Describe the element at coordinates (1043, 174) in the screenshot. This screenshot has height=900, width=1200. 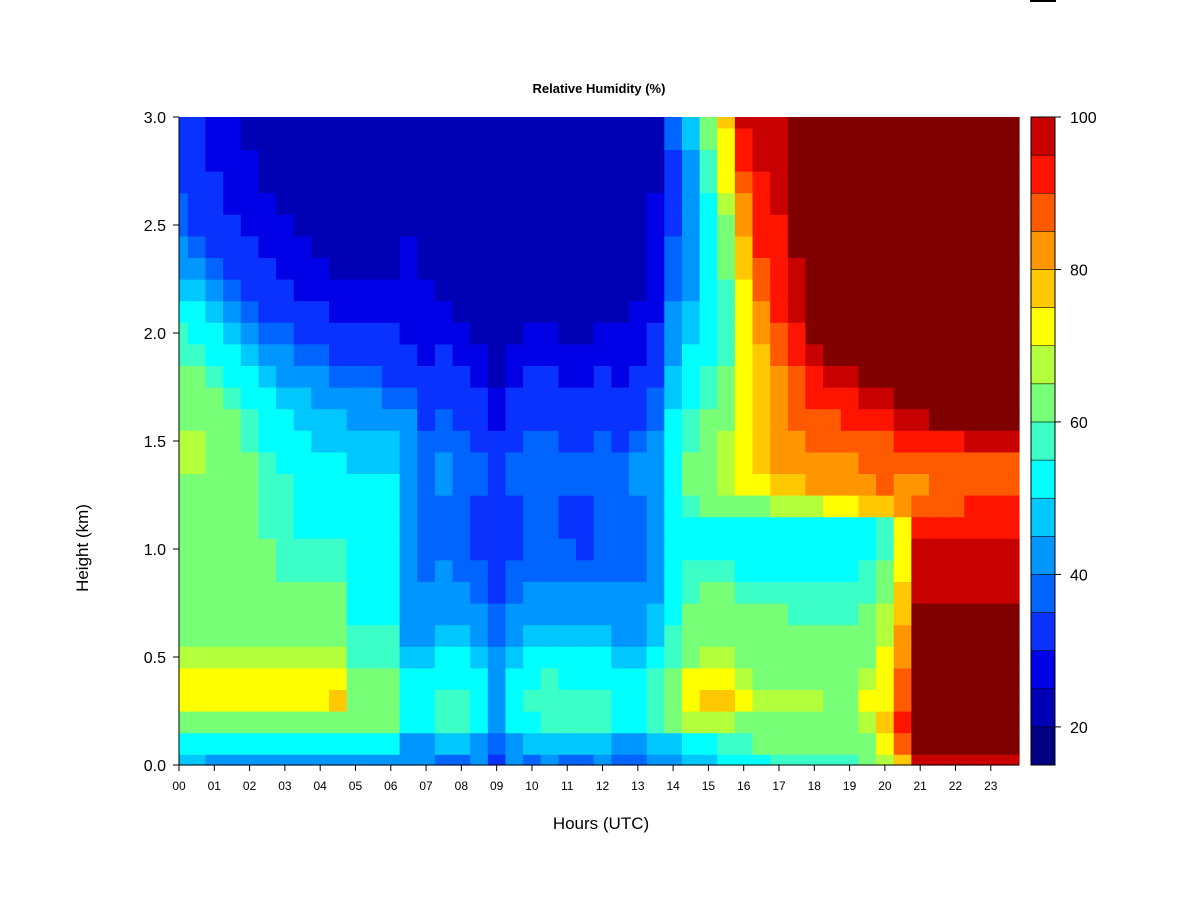
I see `colorbar-swatch` at that location.